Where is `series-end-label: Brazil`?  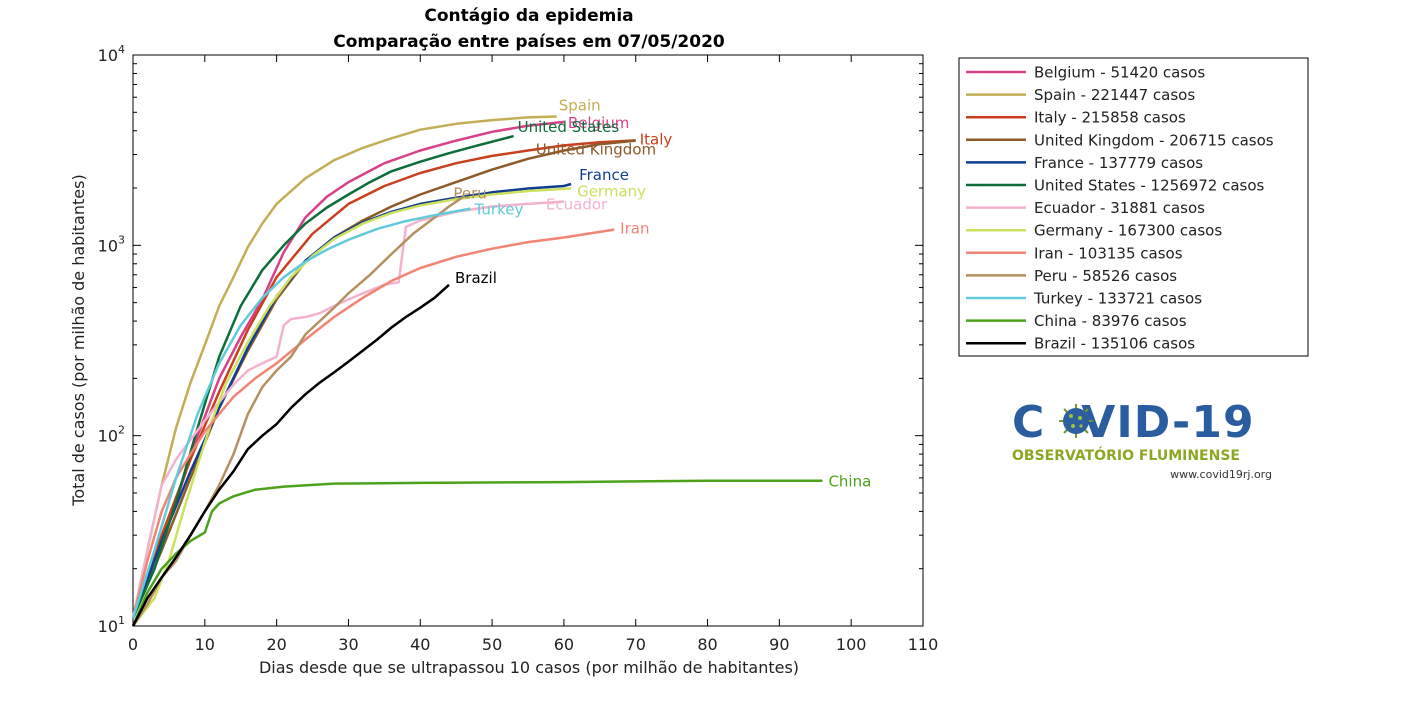 series-end-label: Brazil is located at coordinates (476, 278).